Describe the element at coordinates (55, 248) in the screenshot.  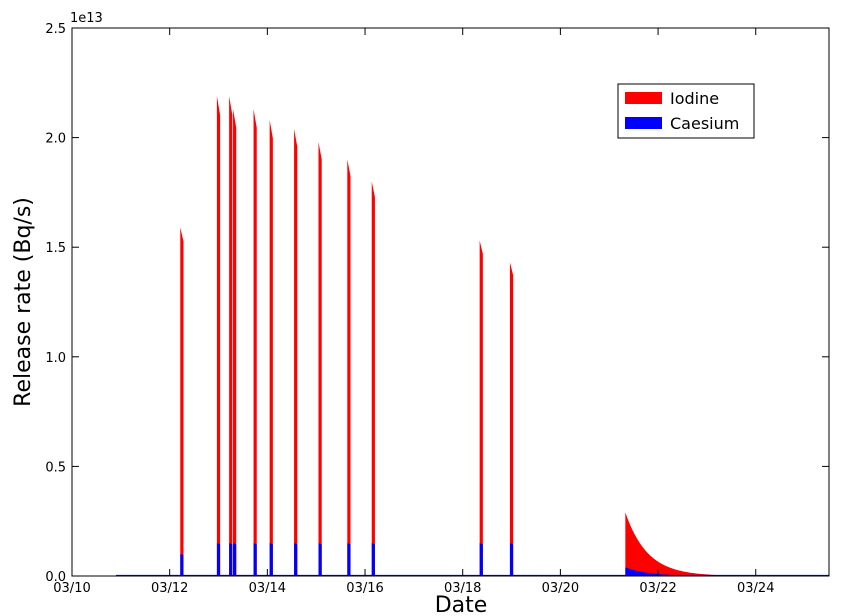
I see `y-tick-label-3: 1.5` at that location.